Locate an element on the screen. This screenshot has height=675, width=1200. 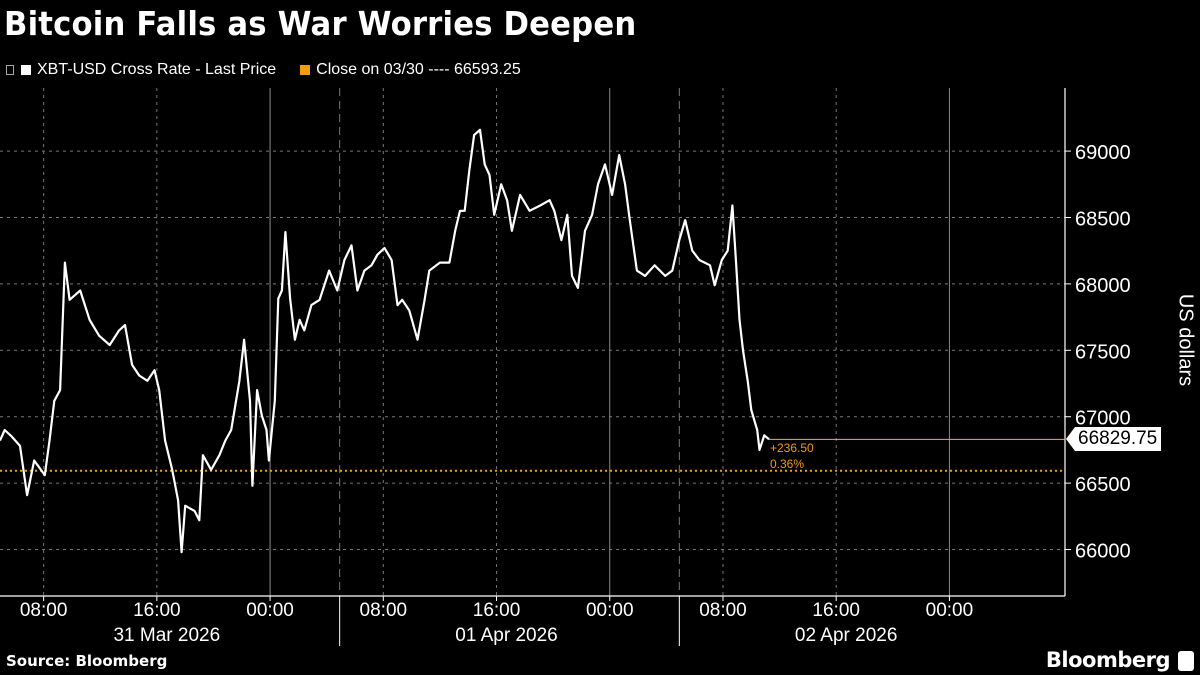
y-tick-label: 67000 is located at coordinates (1103, 419).